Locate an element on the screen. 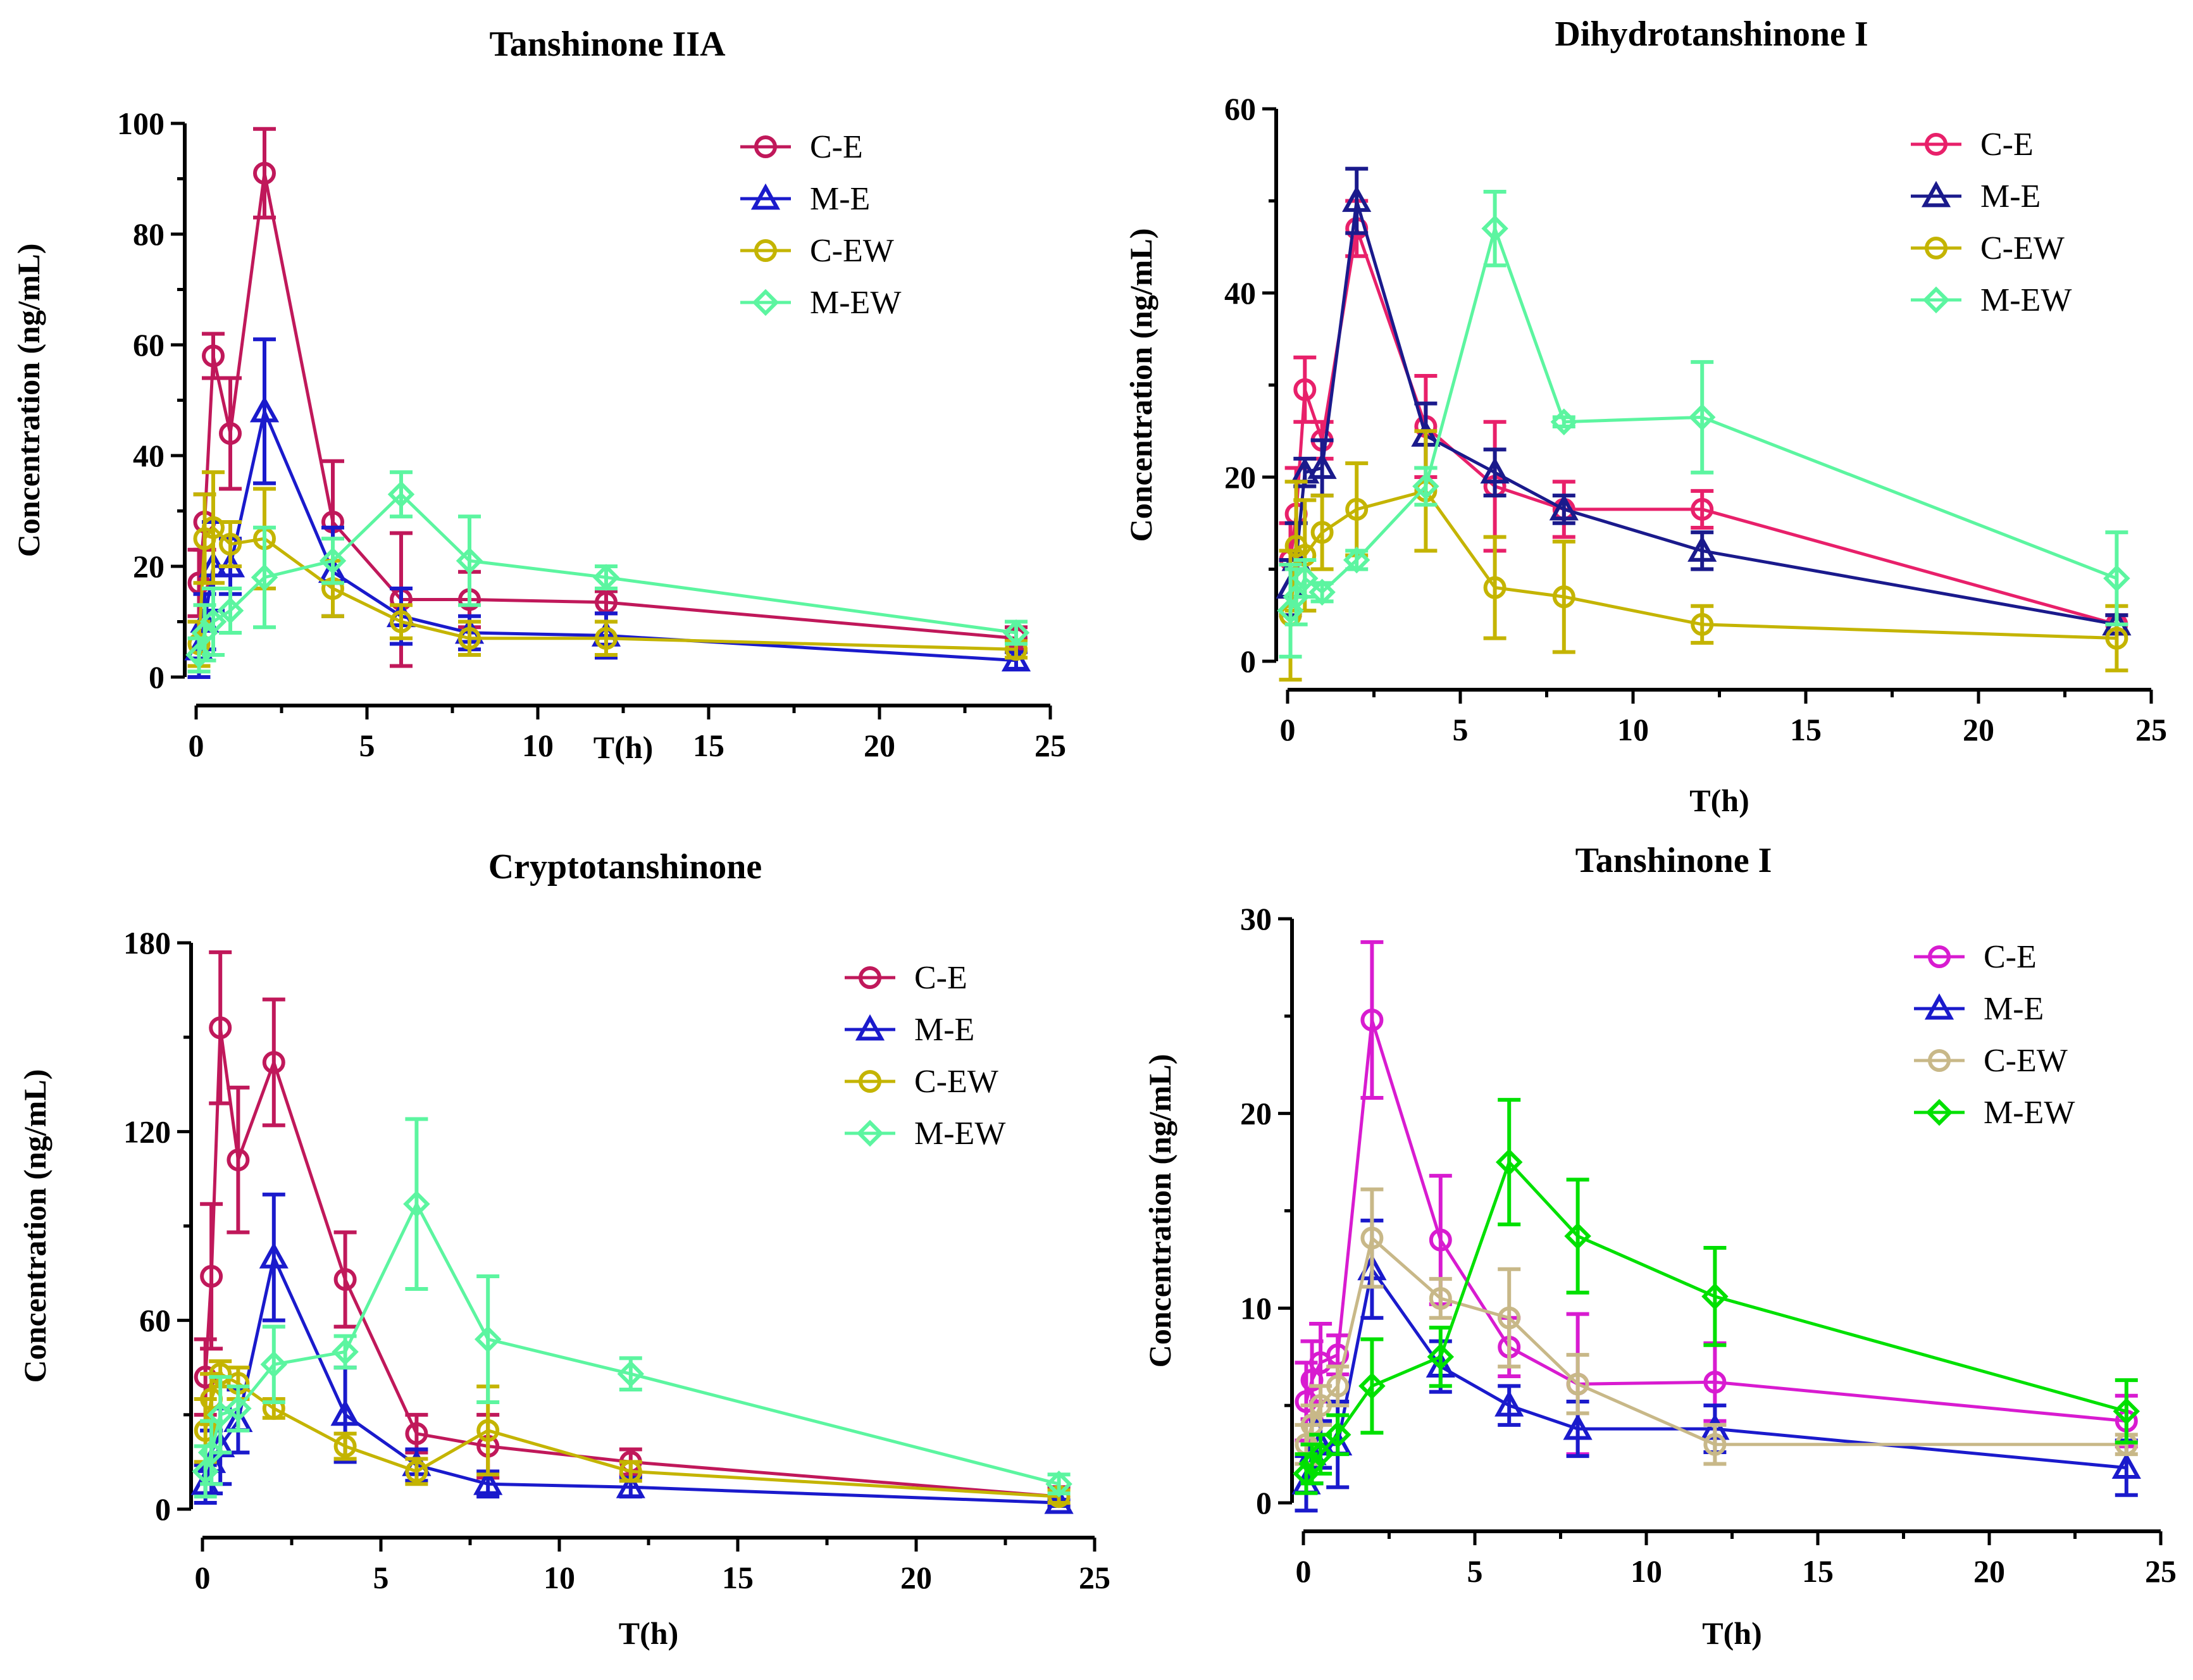 This screenshot has height=1680, width=2193. y-tick-label: 80 is located at coordinates (149, 234).